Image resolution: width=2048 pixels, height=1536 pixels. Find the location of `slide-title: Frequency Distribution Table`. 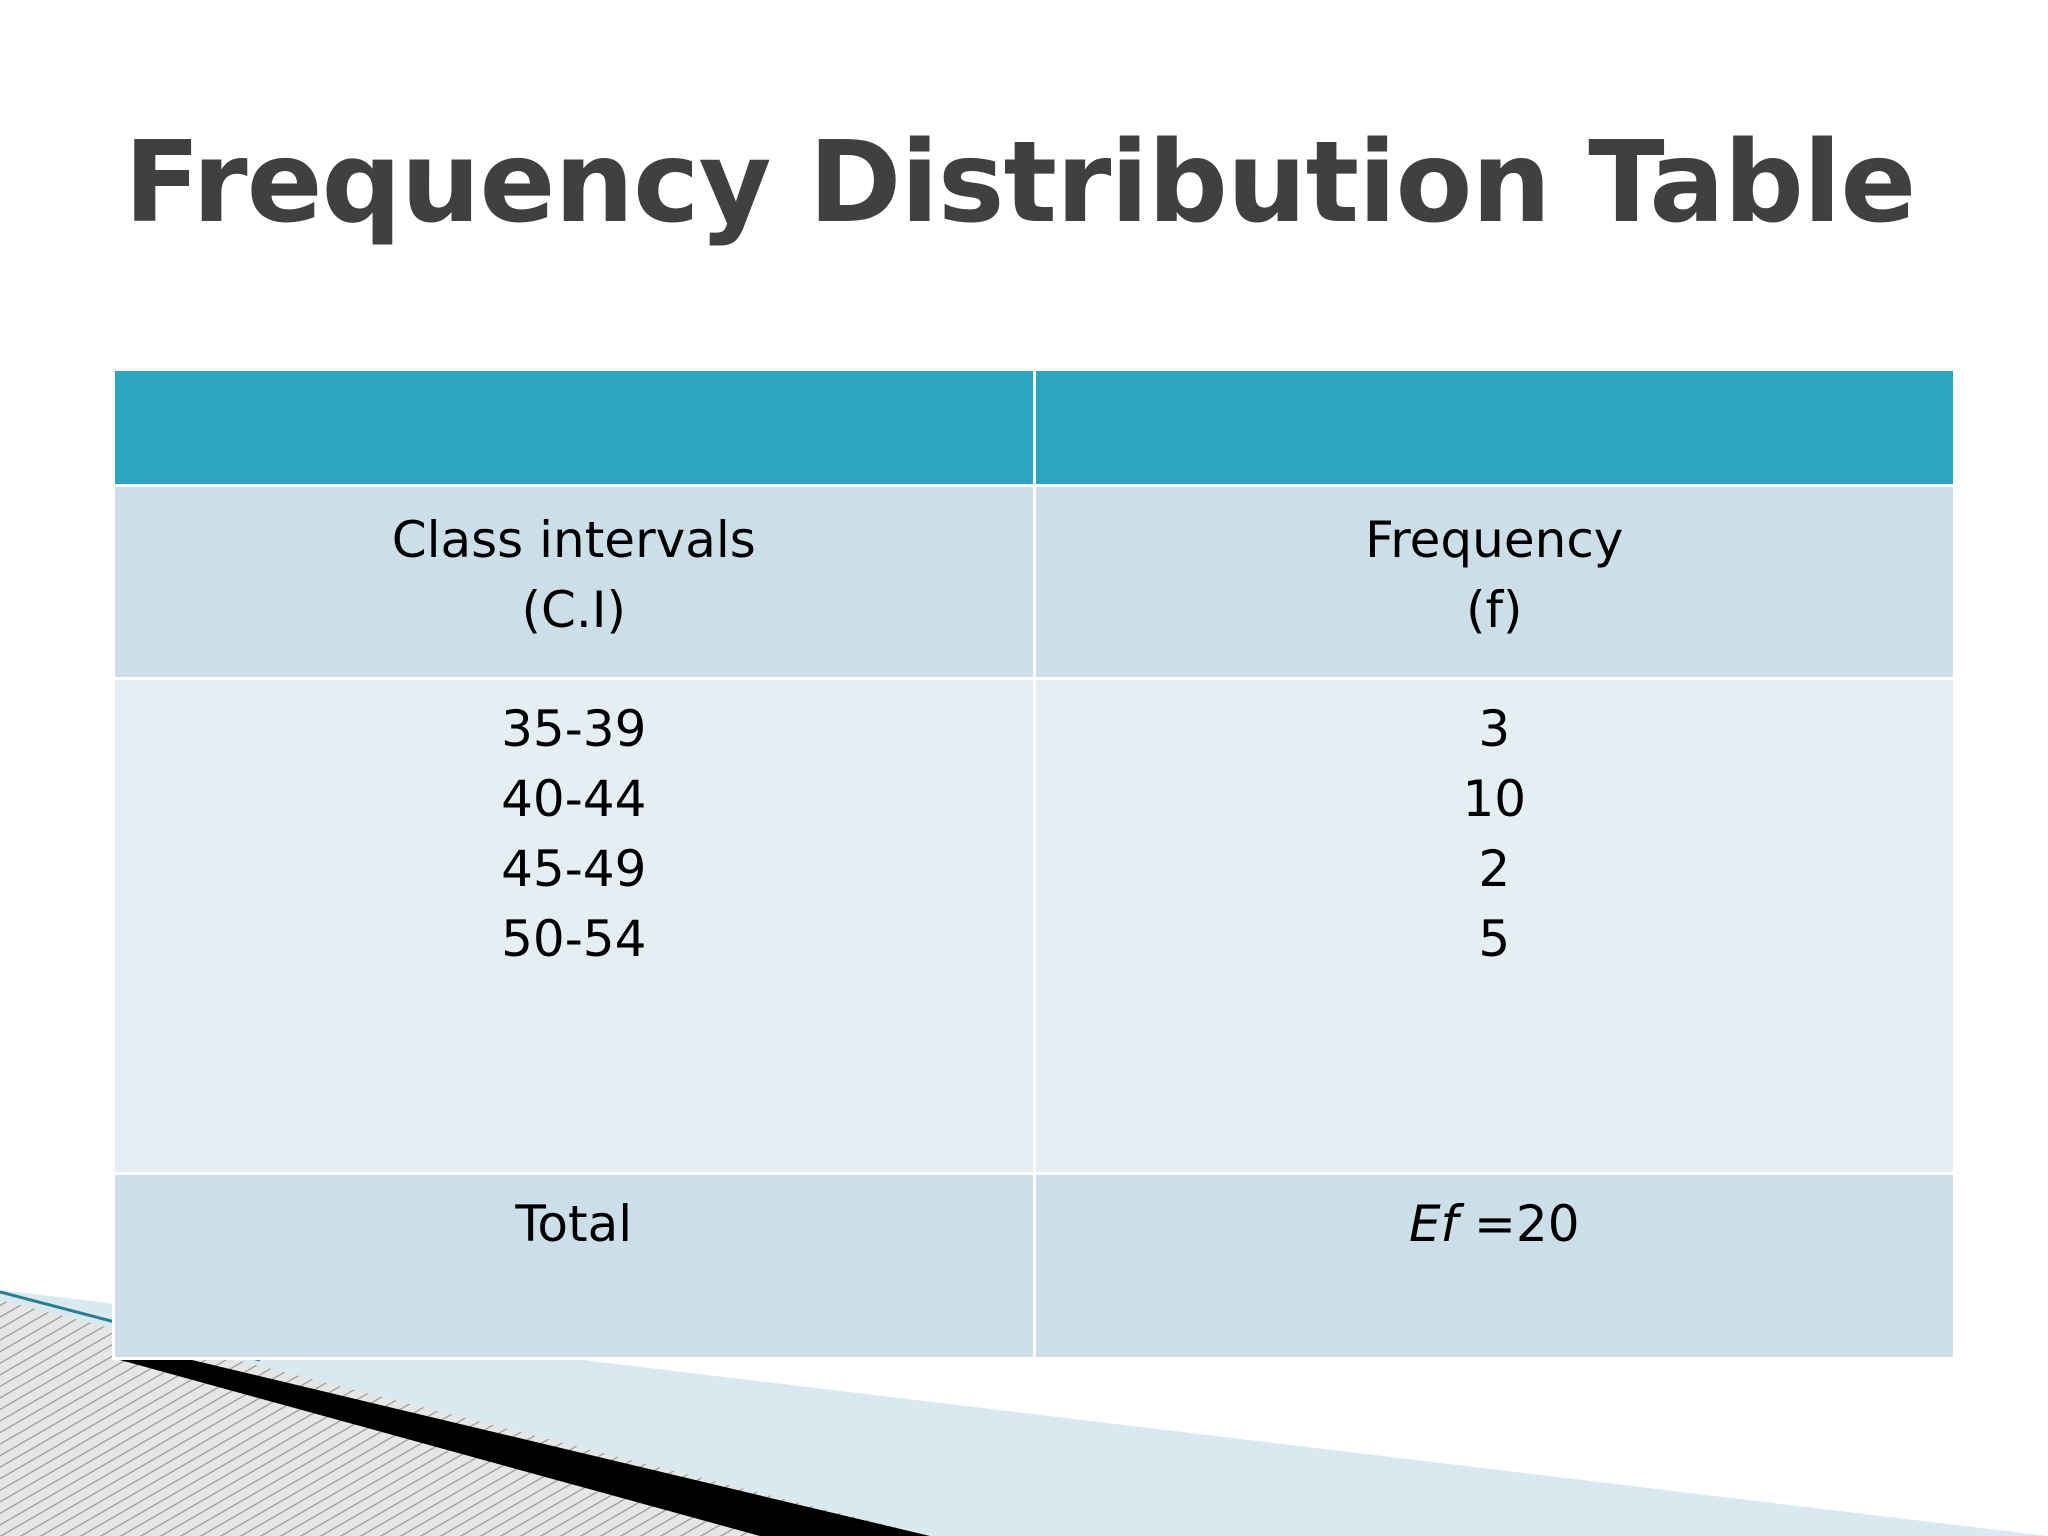

slide-title: Frequency Distribution Table is located at coordinates (1020, 183).